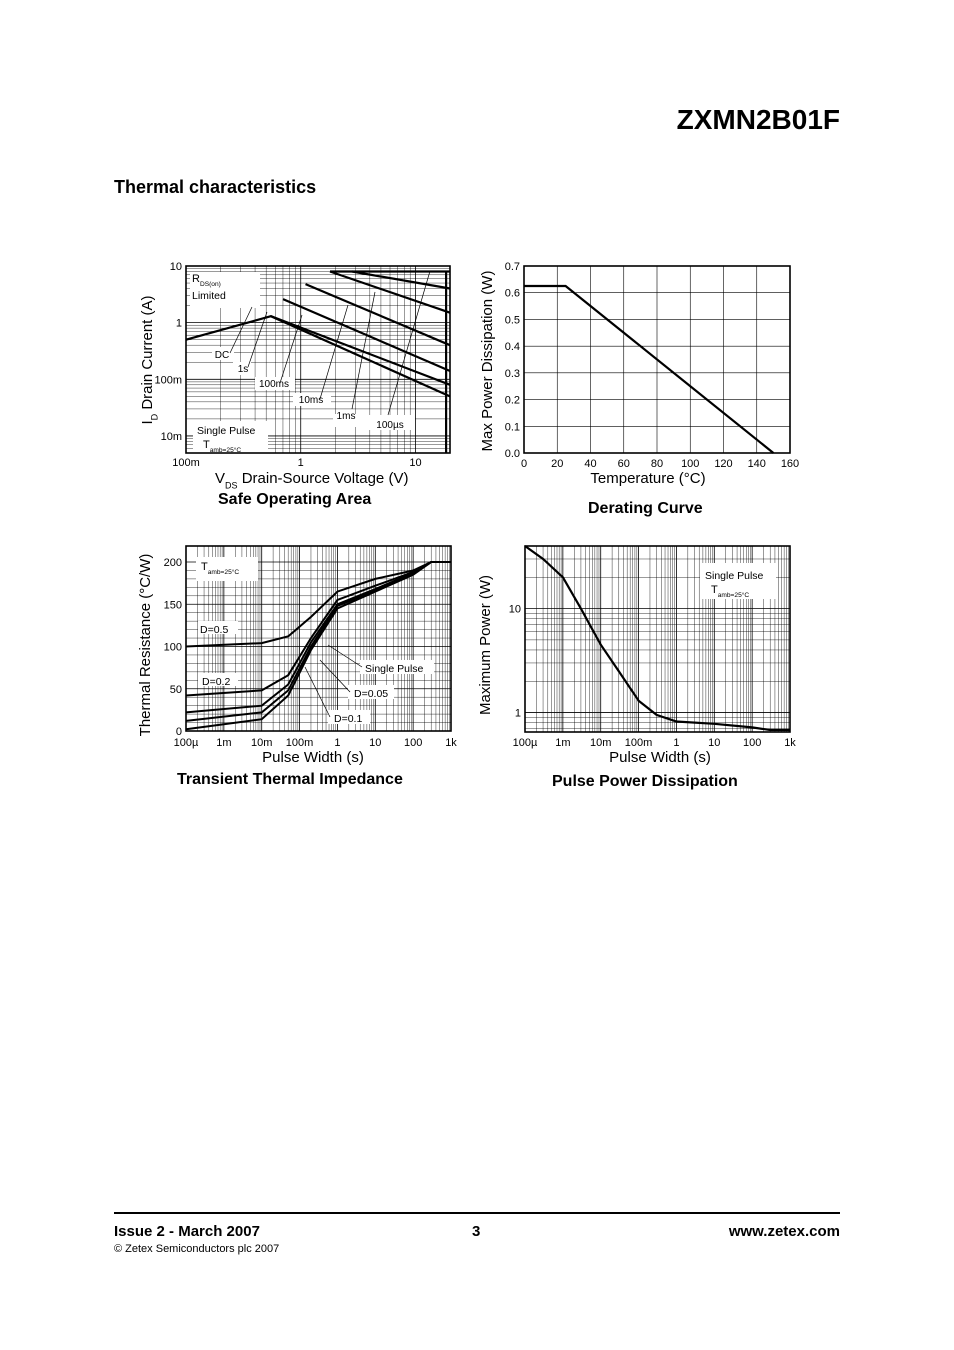 The height and width of the screenshot is (1350, 954). I want to click on pulse-power-y-axis-label: Maximum Power (W), so click(485, 645).